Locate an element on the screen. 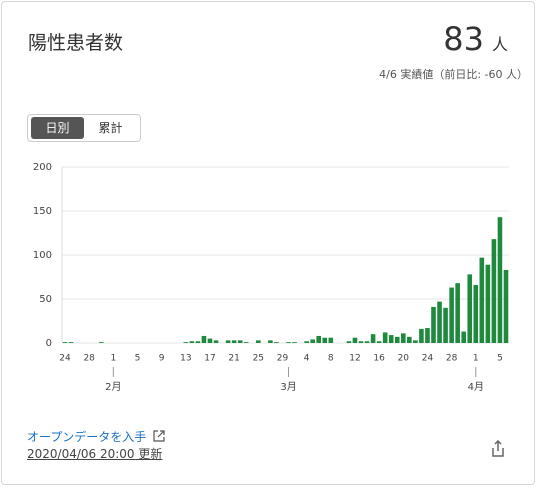  updated: 2020/04/06 20:00 更新 is located at coordinates (95, 454).